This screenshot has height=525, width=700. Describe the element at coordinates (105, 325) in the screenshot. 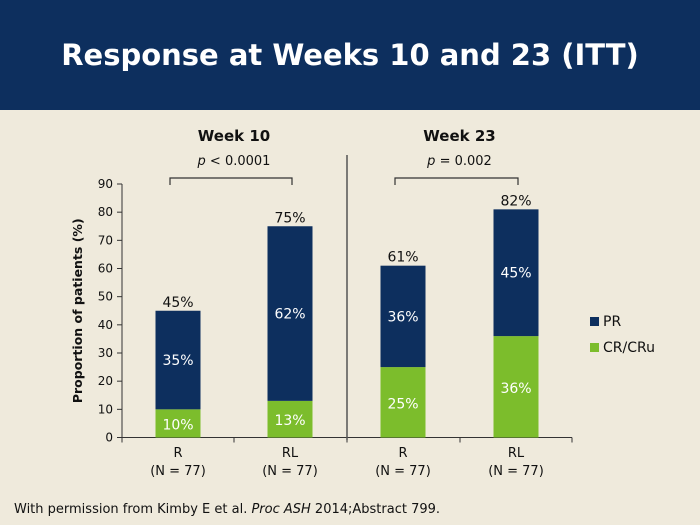

I see `y-tick-label: 40` at that location.